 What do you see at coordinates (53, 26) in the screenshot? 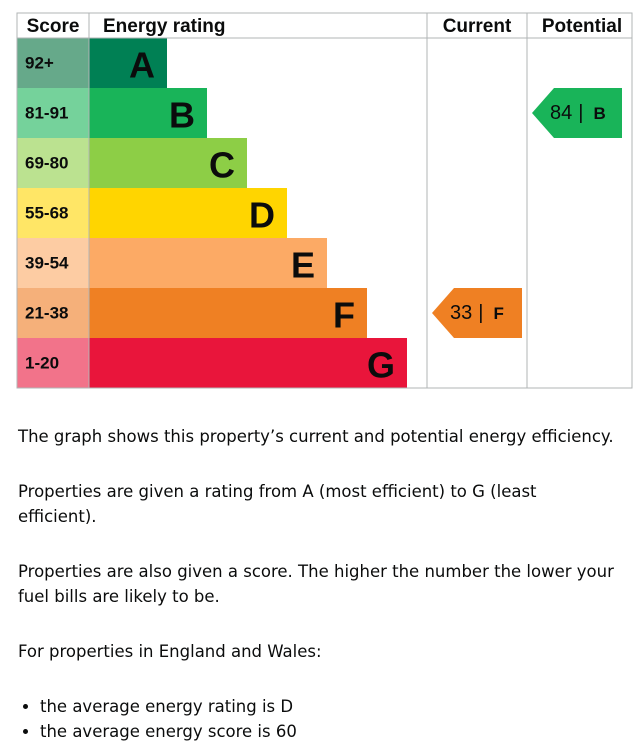
I see `column-header: Score` at bounding box center [53, 26].